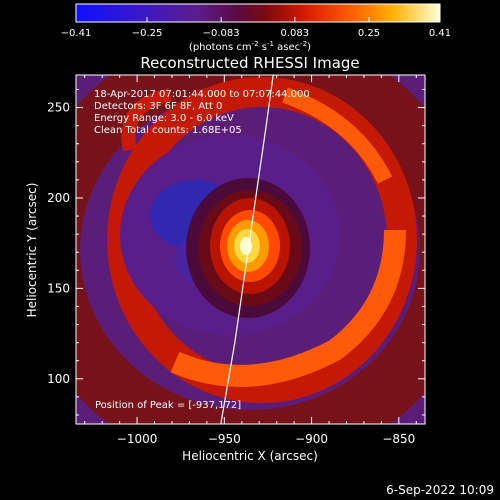 This screenshot has height=500, width=500. Describe the element at coordinates (311, 439) in the screenshot. I see `x-tick-label: −900` at that location.